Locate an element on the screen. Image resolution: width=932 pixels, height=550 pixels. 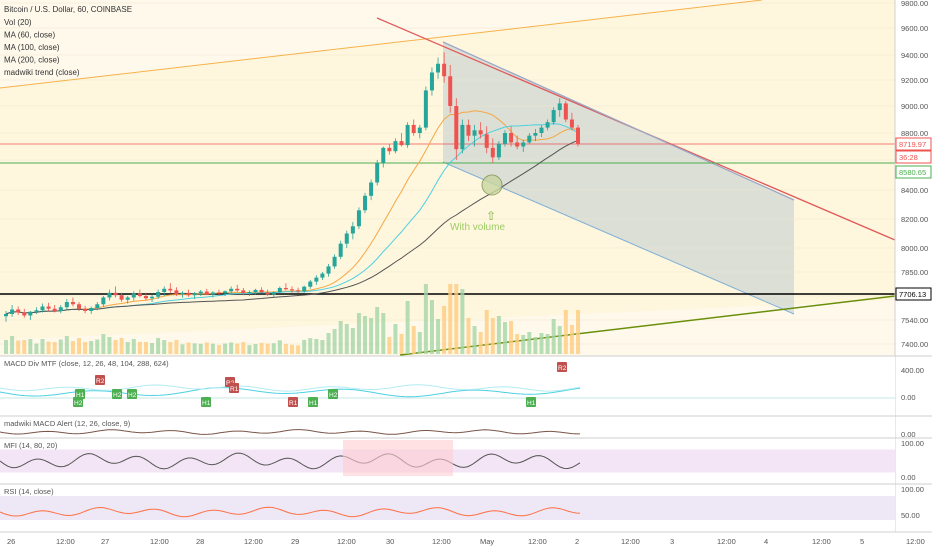
channel-top-line is located at coordinates (618, 121).